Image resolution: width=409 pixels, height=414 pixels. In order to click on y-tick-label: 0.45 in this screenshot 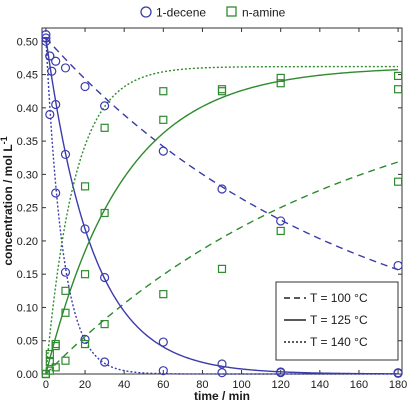, I will do `click(27, 76)`.